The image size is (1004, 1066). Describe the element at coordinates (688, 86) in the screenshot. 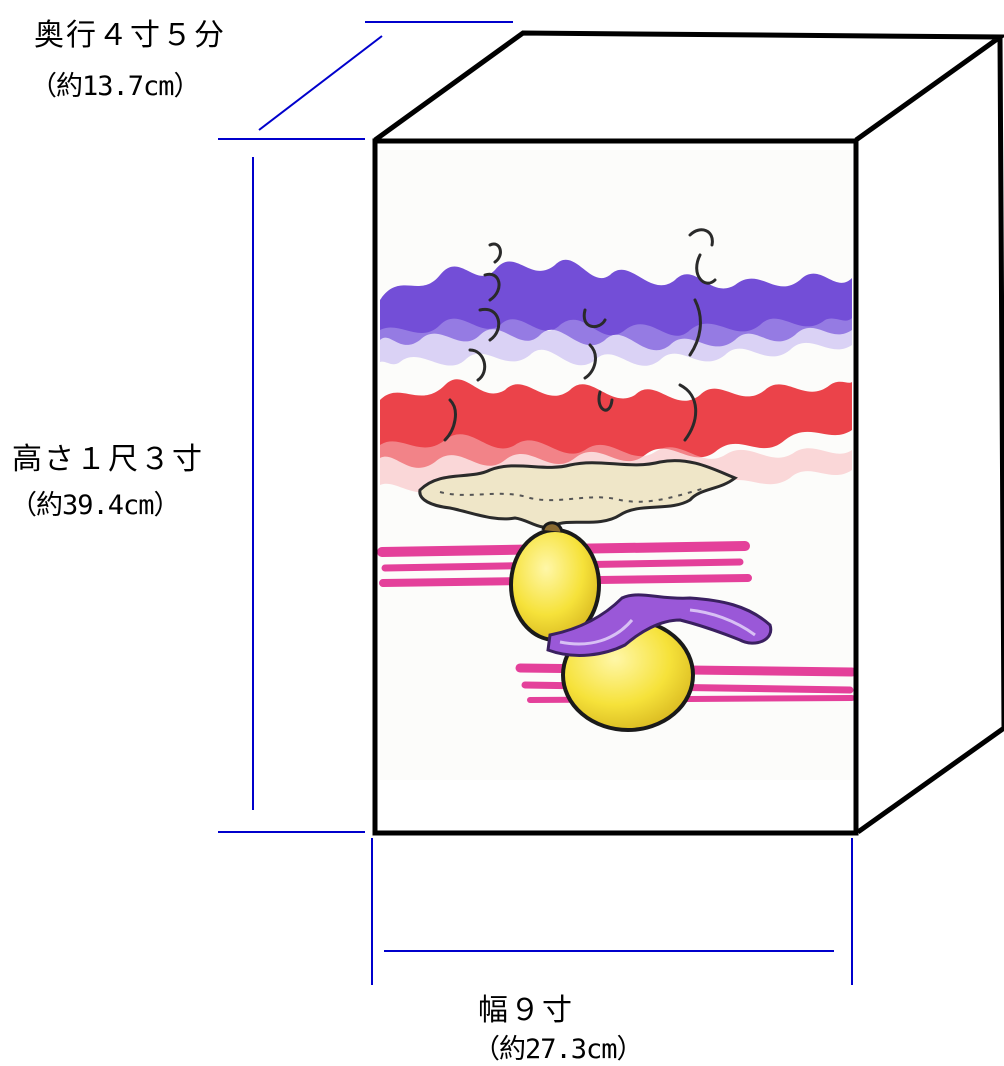

I see `box-top-face` at that location.